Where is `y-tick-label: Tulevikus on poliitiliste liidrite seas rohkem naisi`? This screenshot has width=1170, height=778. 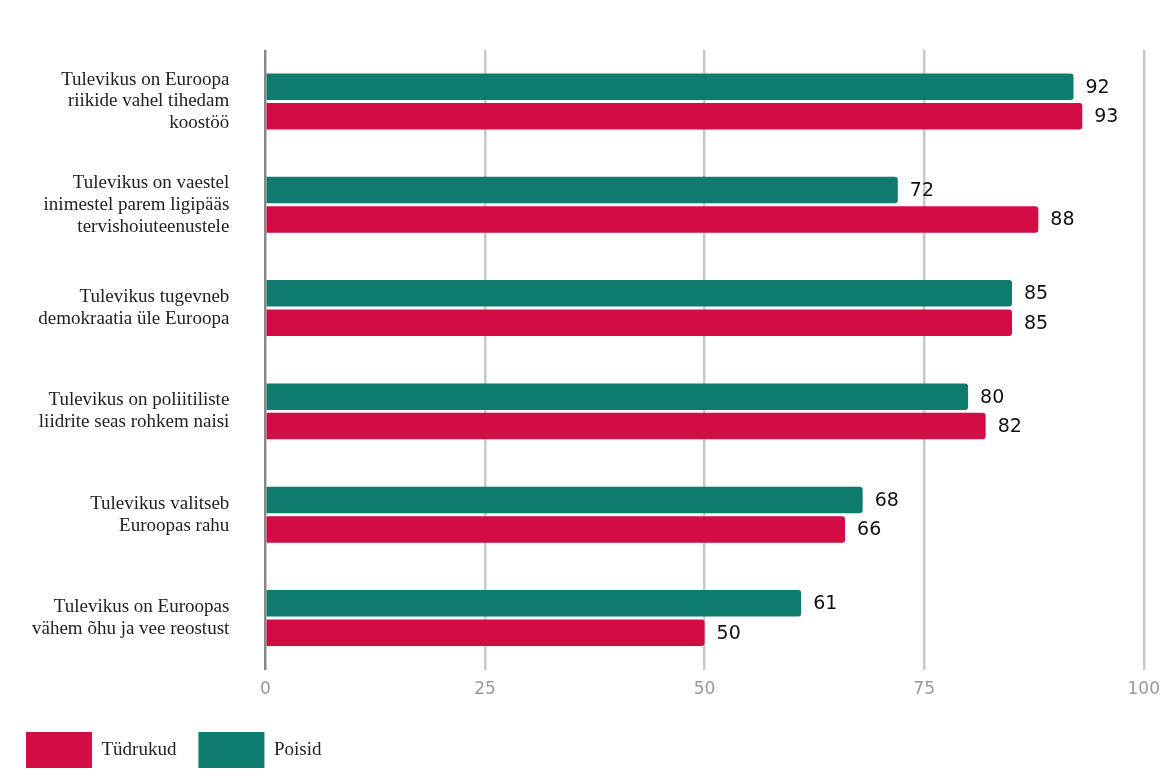 y-tick-label: Tulevikus on poliitiliste liidrite seas rohkem naisi is located at coordinates (134, 410).